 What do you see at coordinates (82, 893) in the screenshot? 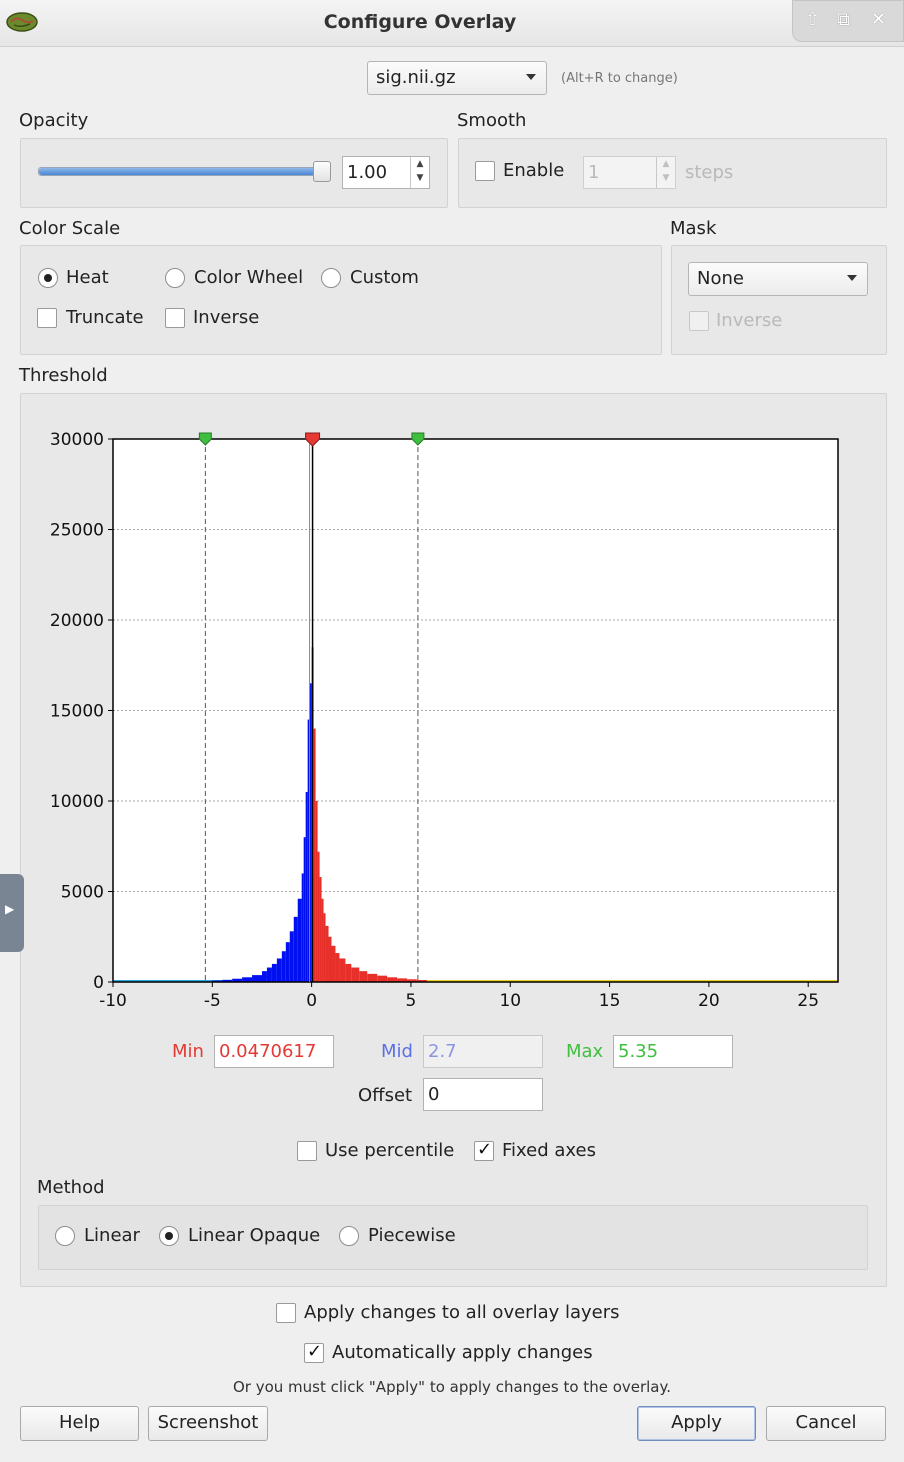
I see `y-tick-label: 5000` at bounding box center [82, 893].